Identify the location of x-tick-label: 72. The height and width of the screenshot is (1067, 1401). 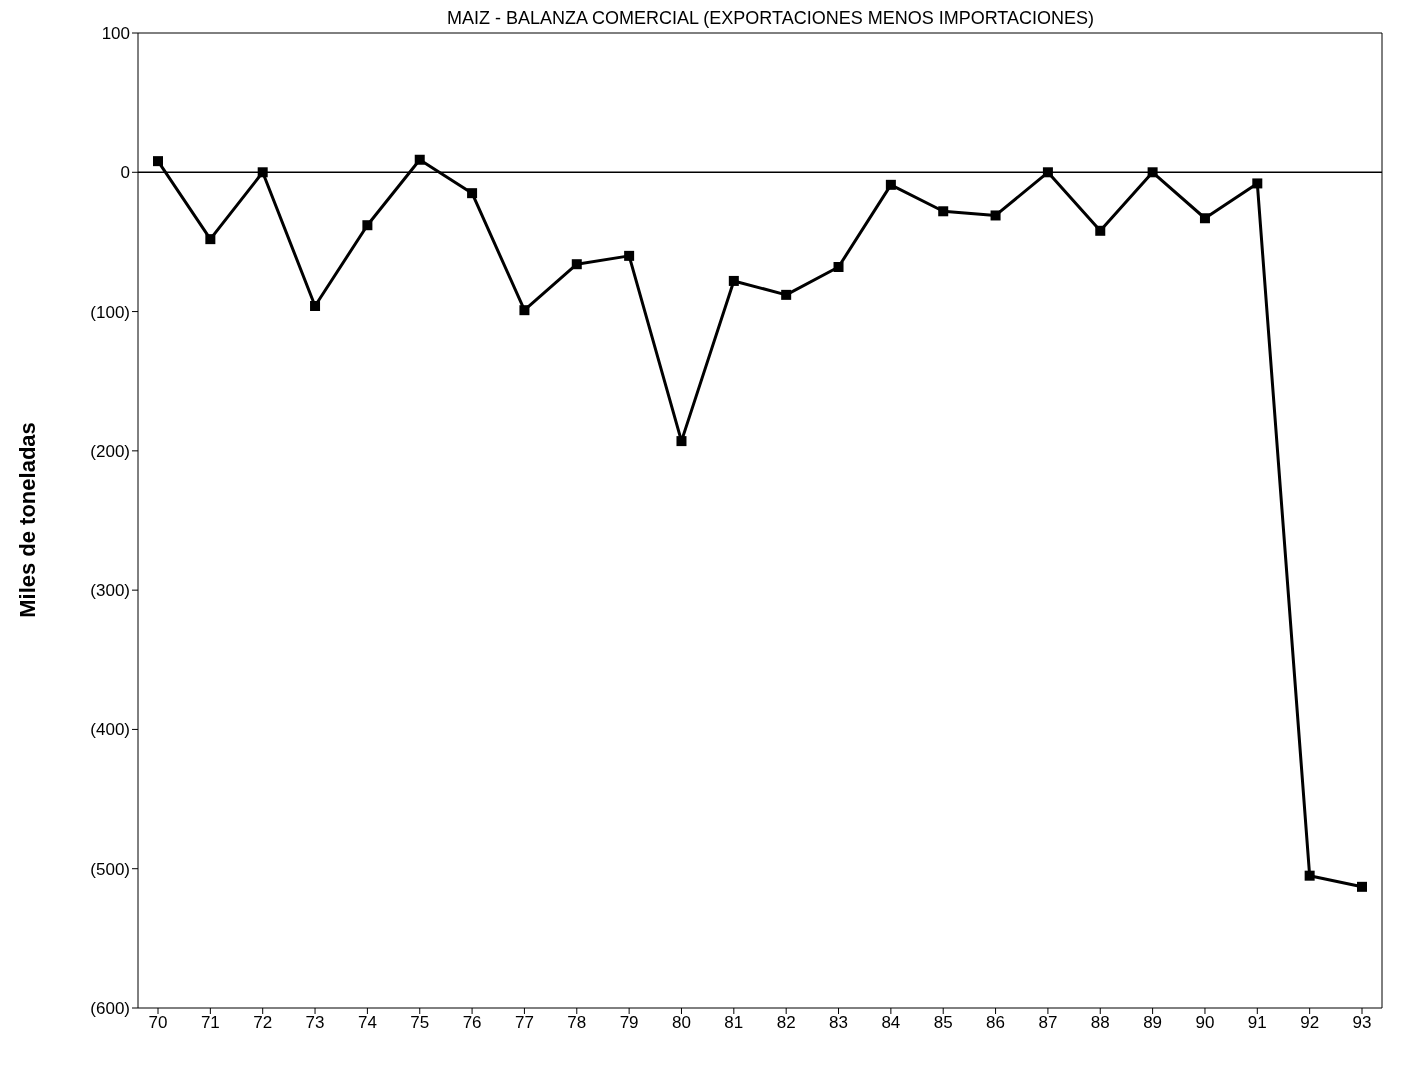
(263, 1023).